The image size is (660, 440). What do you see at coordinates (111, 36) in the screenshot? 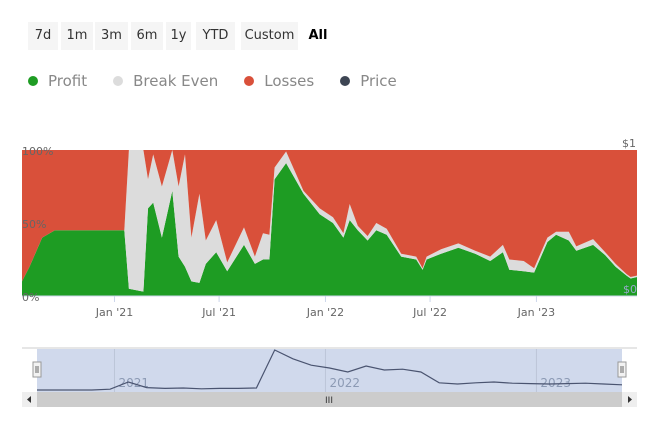
I see `range-button-3m: 3m` at bounding box center [111, 36].